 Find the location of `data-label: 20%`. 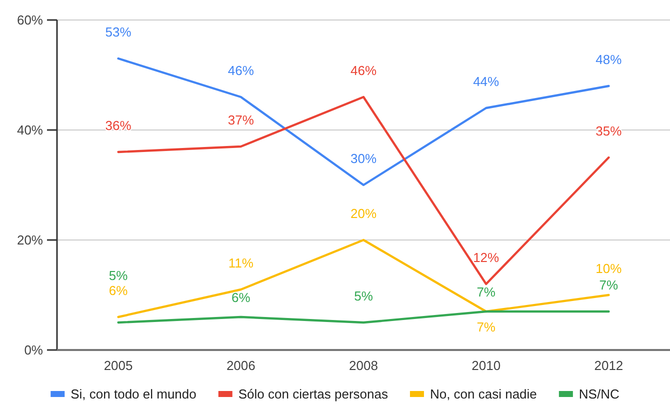

data-label: 20% is located at coordinates (363, 213).